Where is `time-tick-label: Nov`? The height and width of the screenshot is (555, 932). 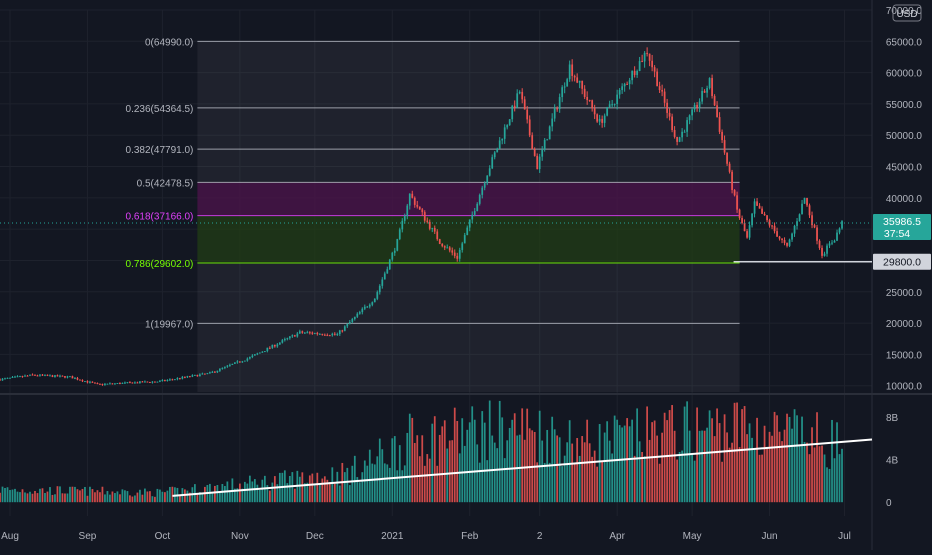
time-tick-label: Nov is located at coordinates (240, 536).